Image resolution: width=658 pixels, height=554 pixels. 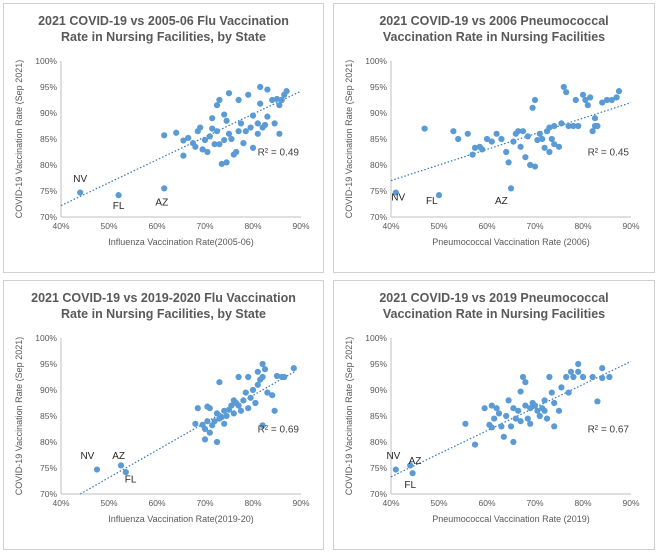 I want to click on chart-title-line: Rate in Nursing Facilities, by State, so click(x=163, y=37).